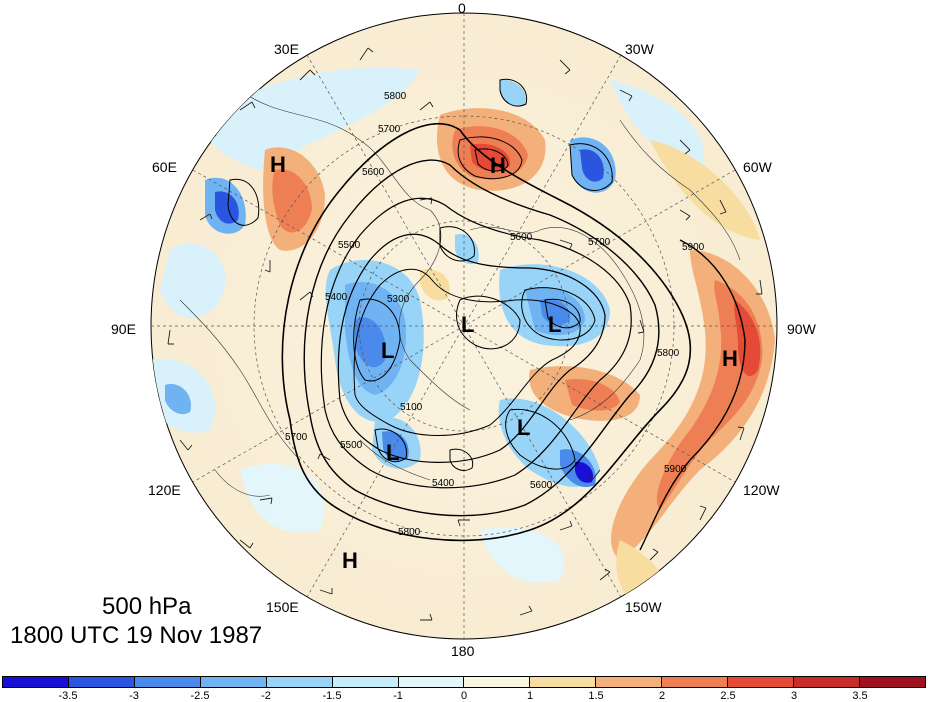 The width and height of the screenshot is (928, 702). Describe the element at coordinates (200, 696) in the screenshot. I see `colorbar-label: -2.5` at that location.